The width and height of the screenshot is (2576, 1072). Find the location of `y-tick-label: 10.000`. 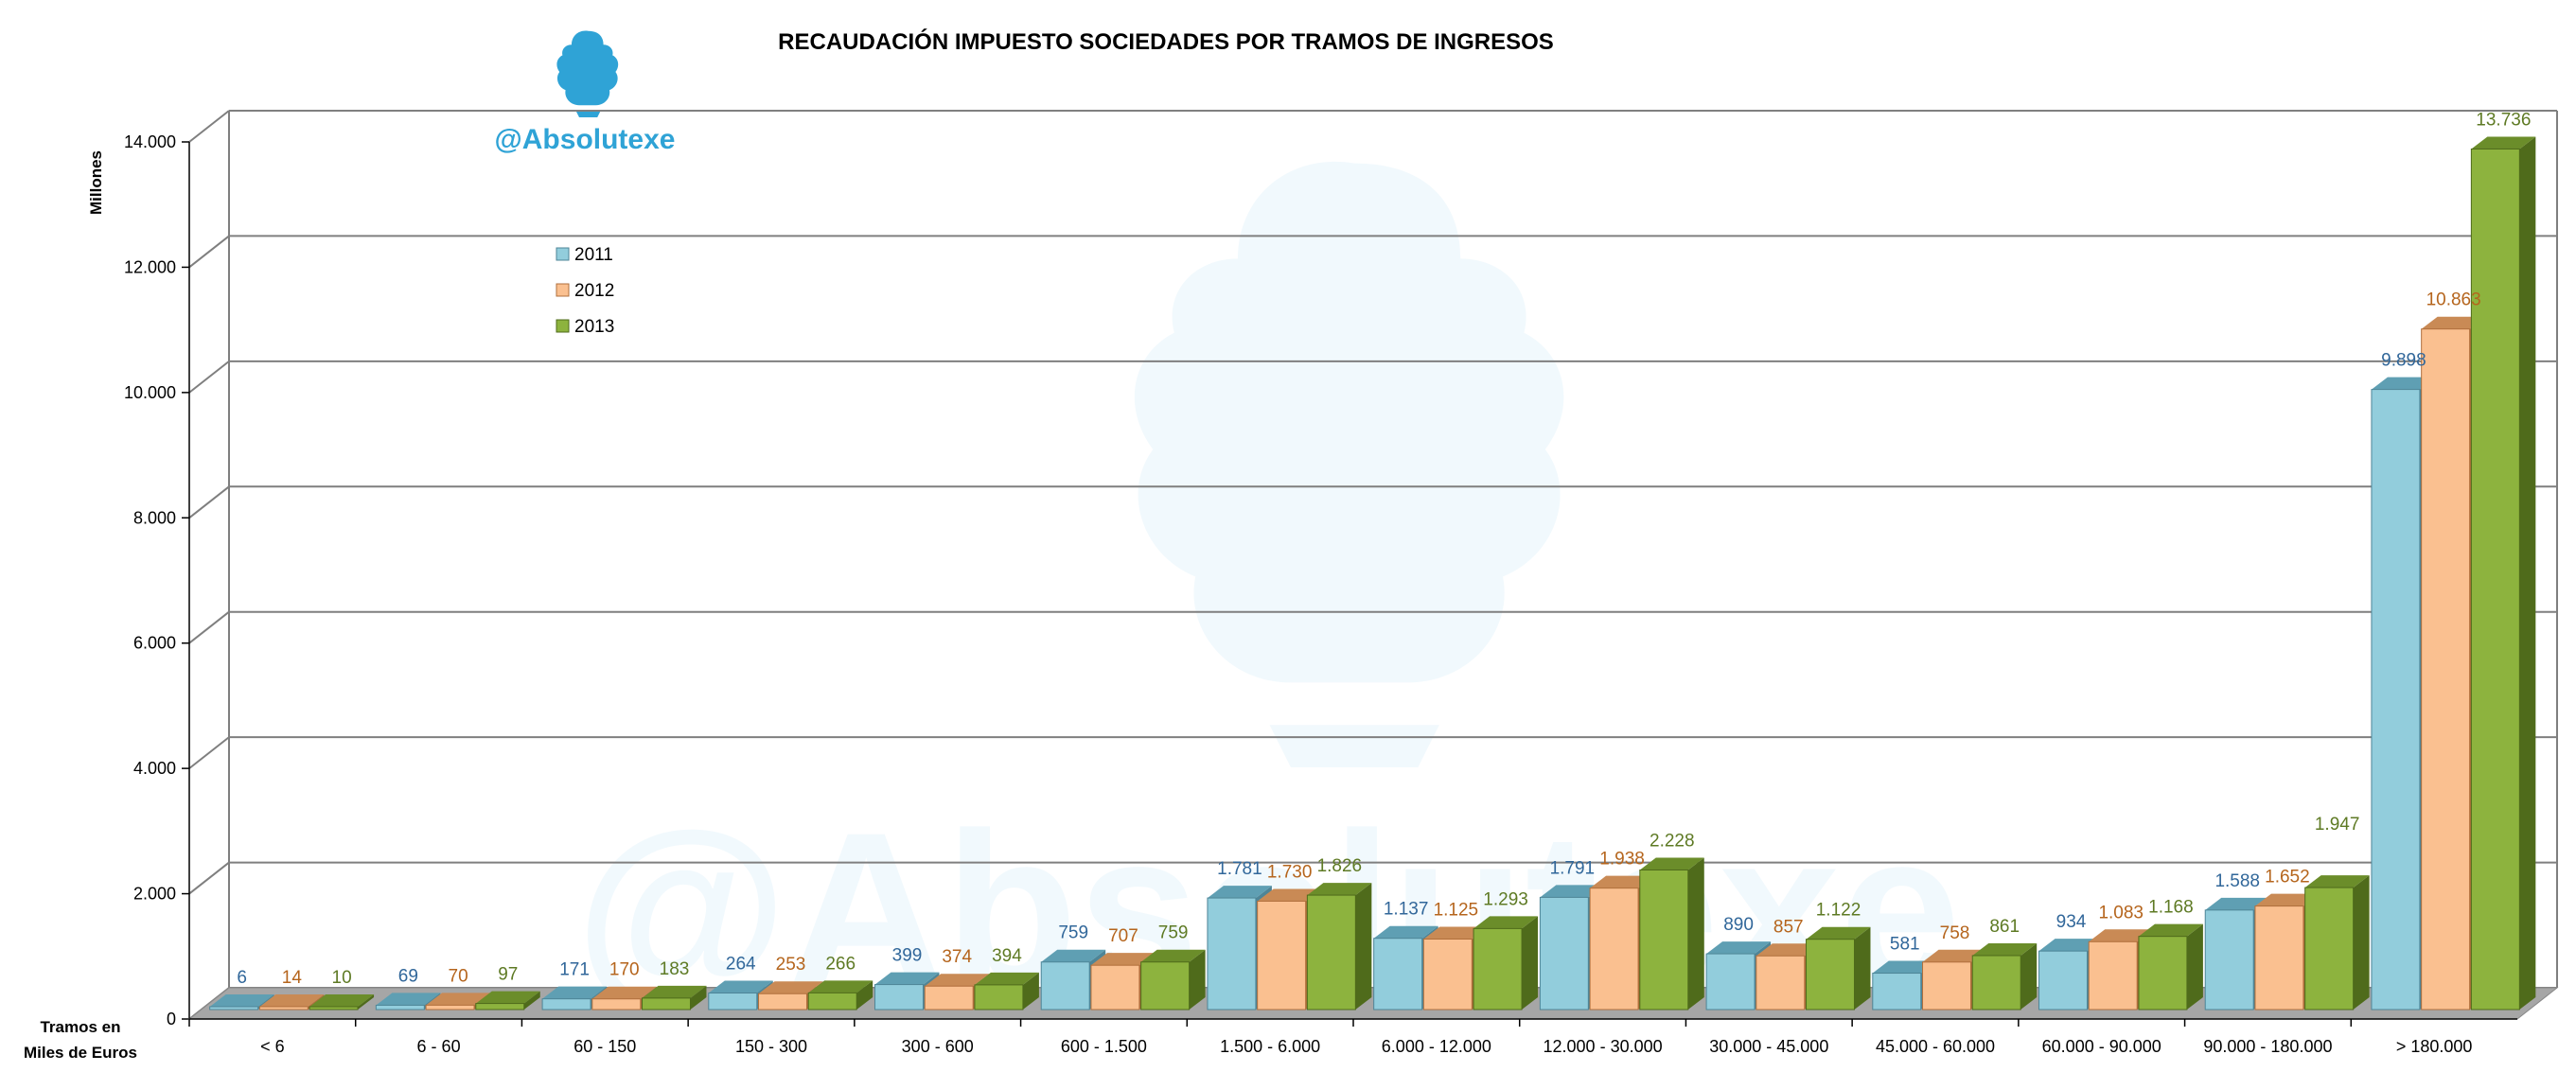

y-tick-label: 10.000 is located at coordinates (150, 392).